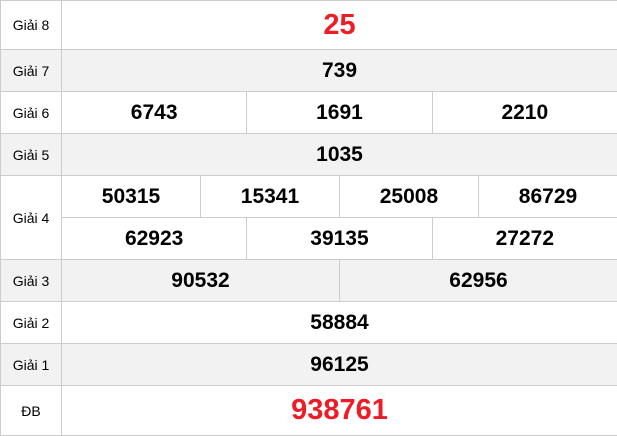 The height and width of the screenshot is (436, 617). I want to click on row-giai-7: Giải 7 739, so click(308, 70).